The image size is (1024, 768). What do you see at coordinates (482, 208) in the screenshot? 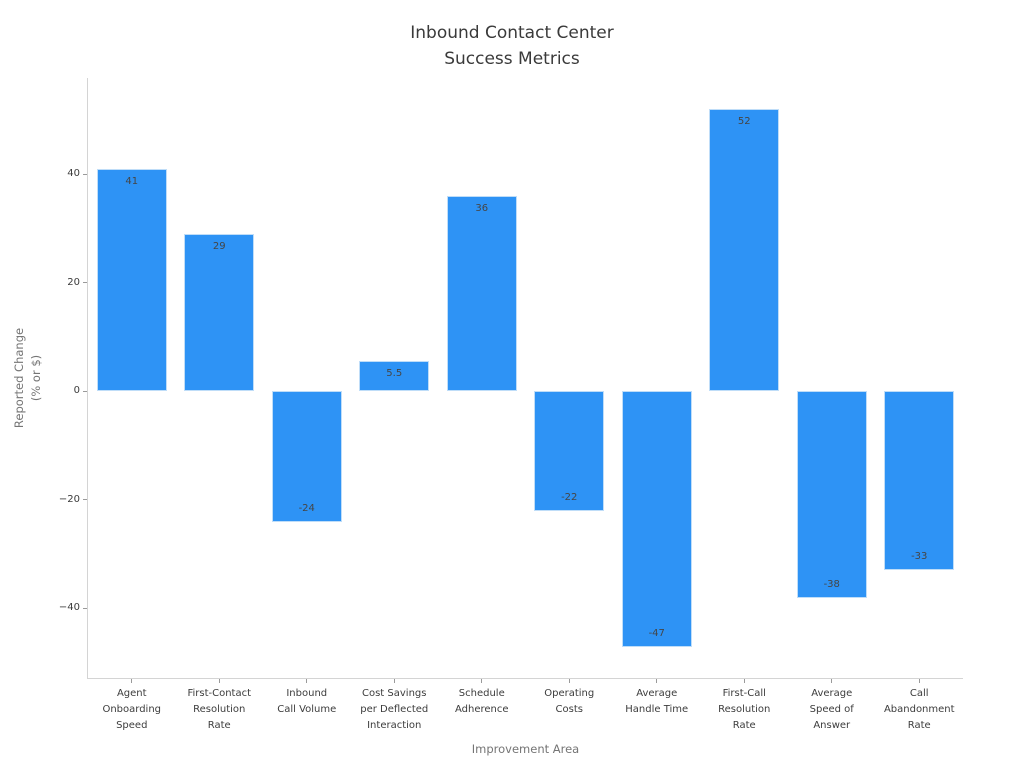
I see `bar-value-label: 36` at bounding box center [482, 208].